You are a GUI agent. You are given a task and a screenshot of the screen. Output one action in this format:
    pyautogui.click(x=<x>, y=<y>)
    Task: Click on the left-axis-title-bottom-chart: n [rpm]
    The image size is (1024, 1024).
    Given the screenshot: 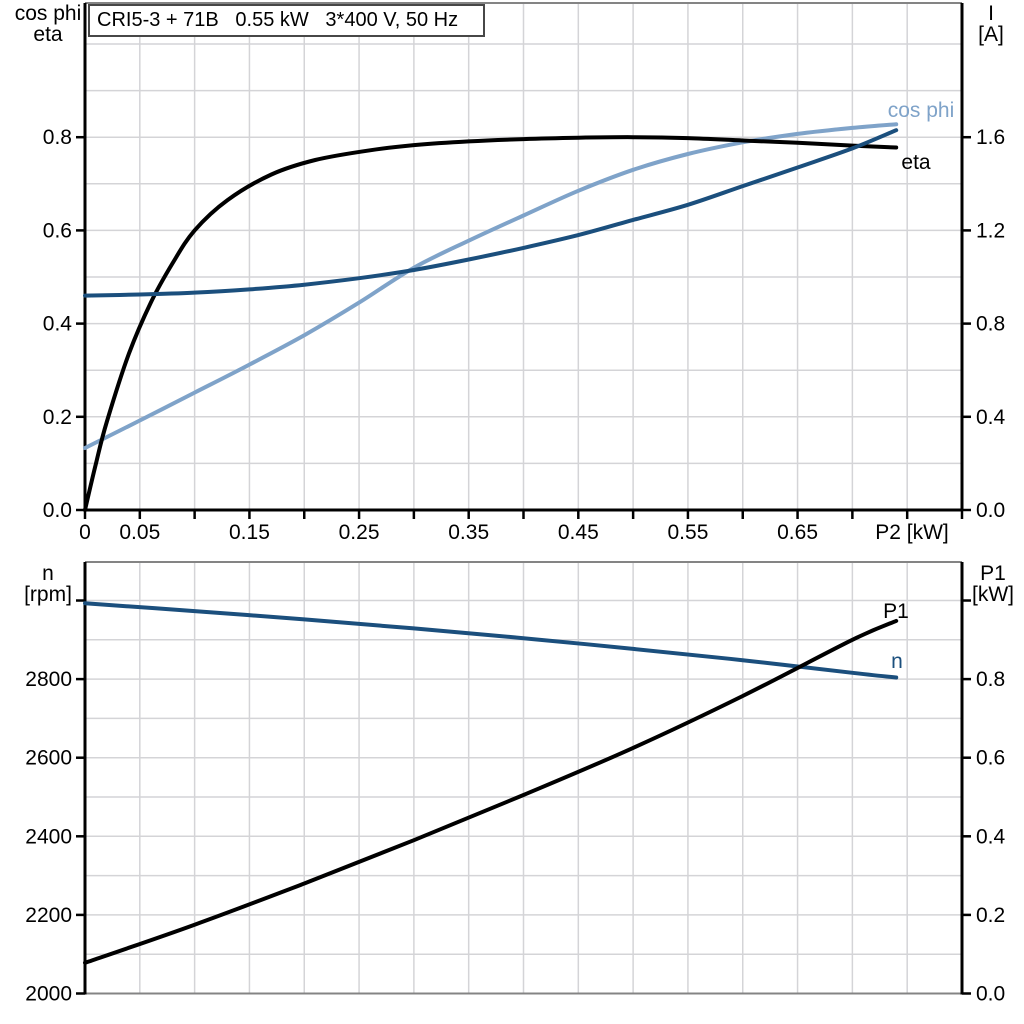 What is the action you would take?
    pyautogui.click(x=48, y=584)
    